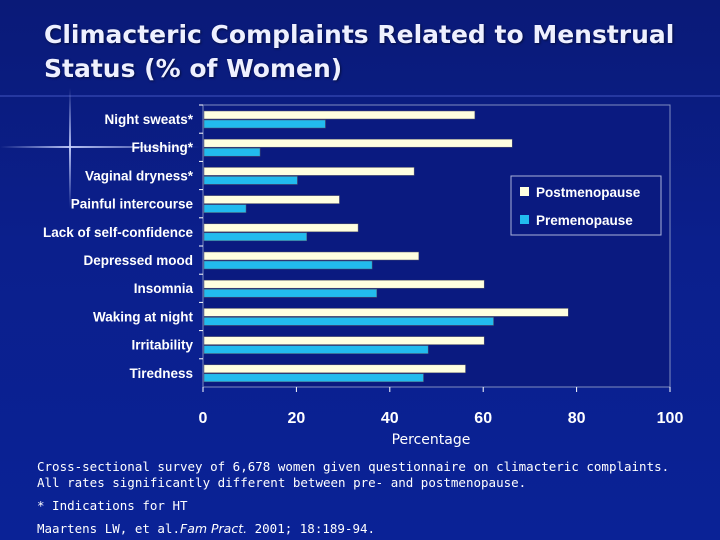 The width and height of the screenshot is (720, 540). I want to click on category-label-insomnia: Insomnia, so click(164, 288).